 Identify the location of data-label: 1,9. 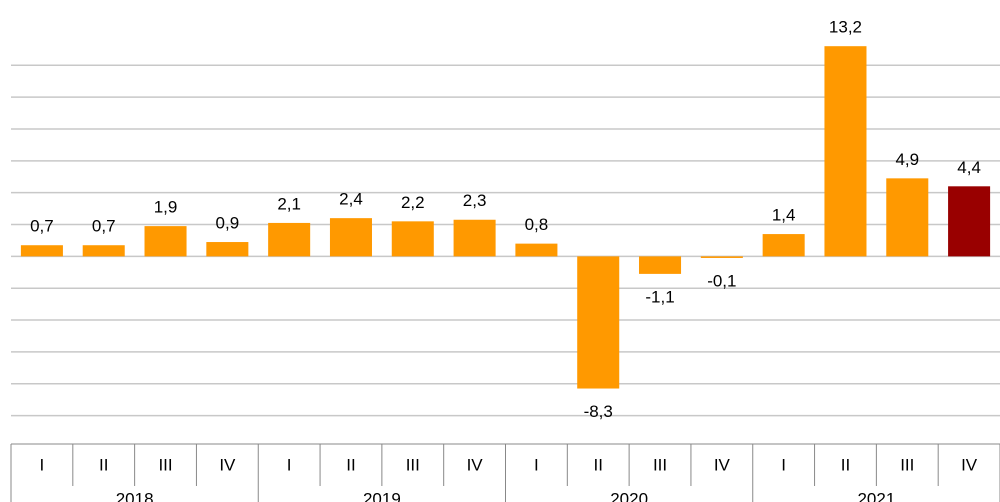
(166, 207).